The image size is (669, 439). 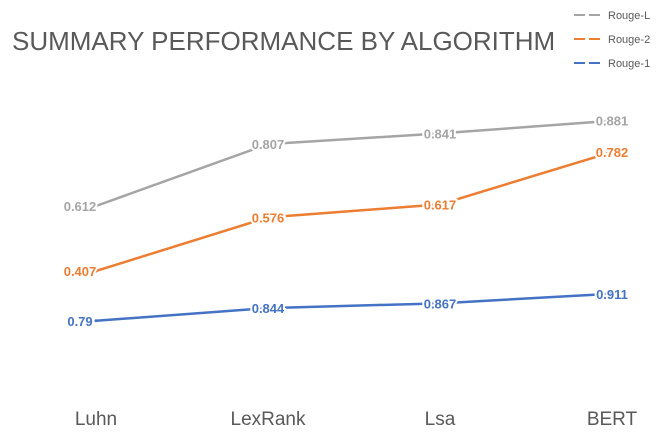 I want to click on data-label-rouge-1: 0.844, so click(x=268, y=308).